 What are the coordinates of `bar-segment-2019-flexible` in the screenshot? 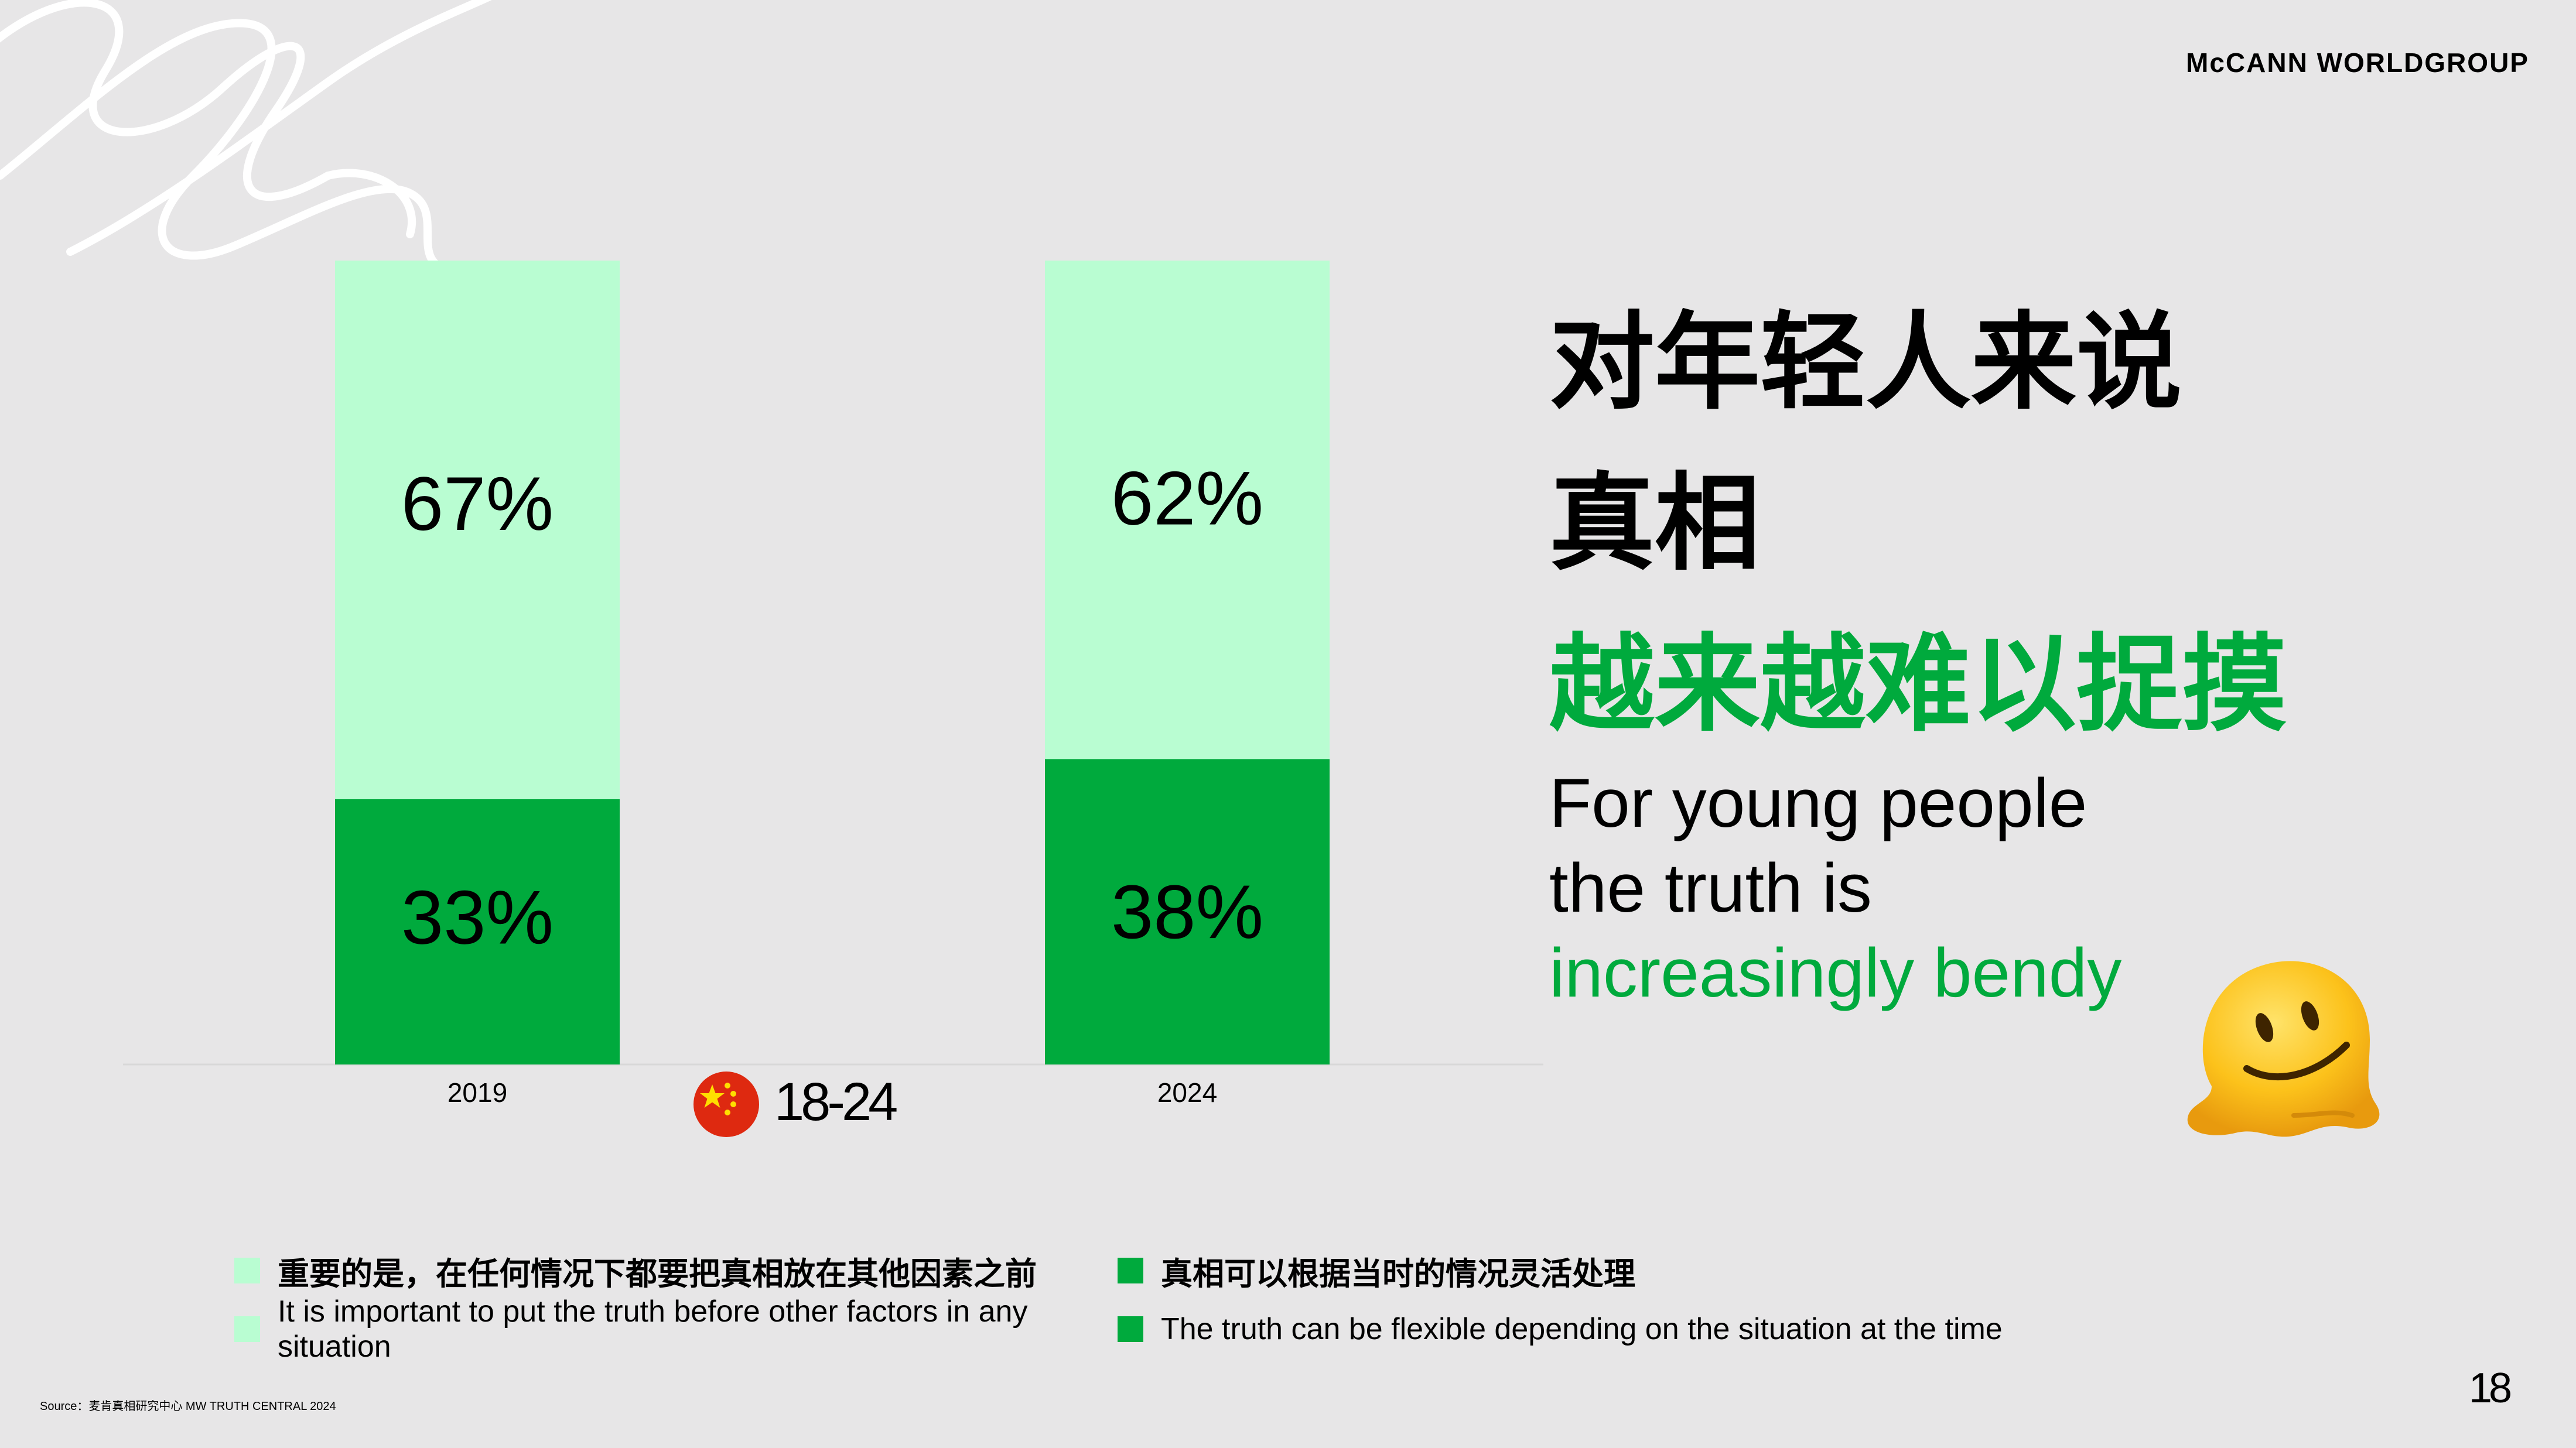 It's located at (478, 931).